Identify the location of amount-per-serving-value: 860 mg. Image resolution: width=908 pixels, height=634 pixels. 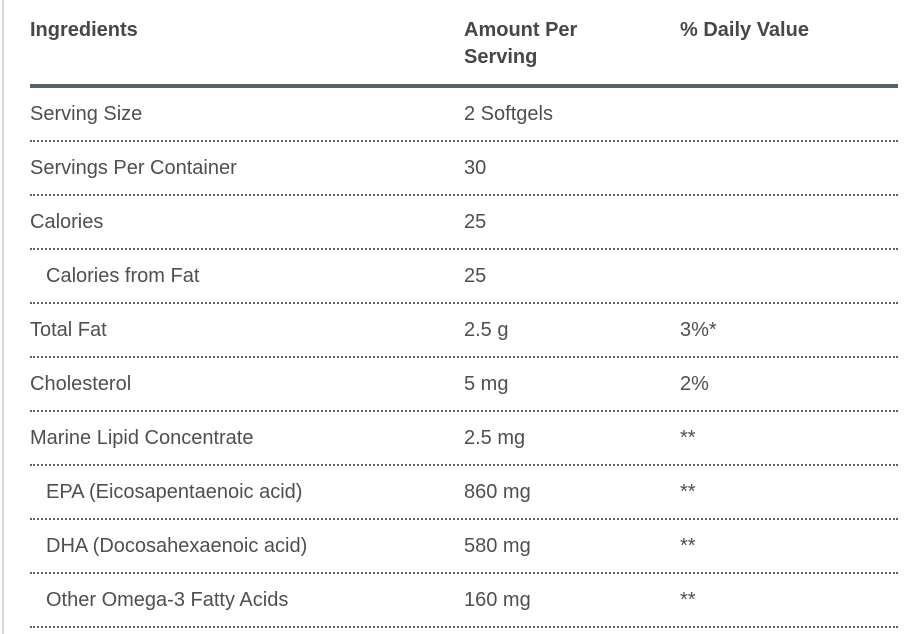
(497, 491).